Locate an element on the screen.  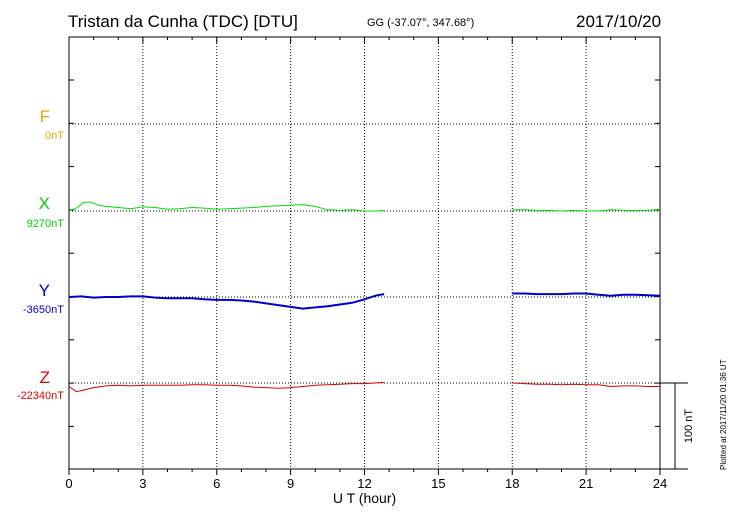
x-tick-label: 15 is located at coordinates (438, 483).